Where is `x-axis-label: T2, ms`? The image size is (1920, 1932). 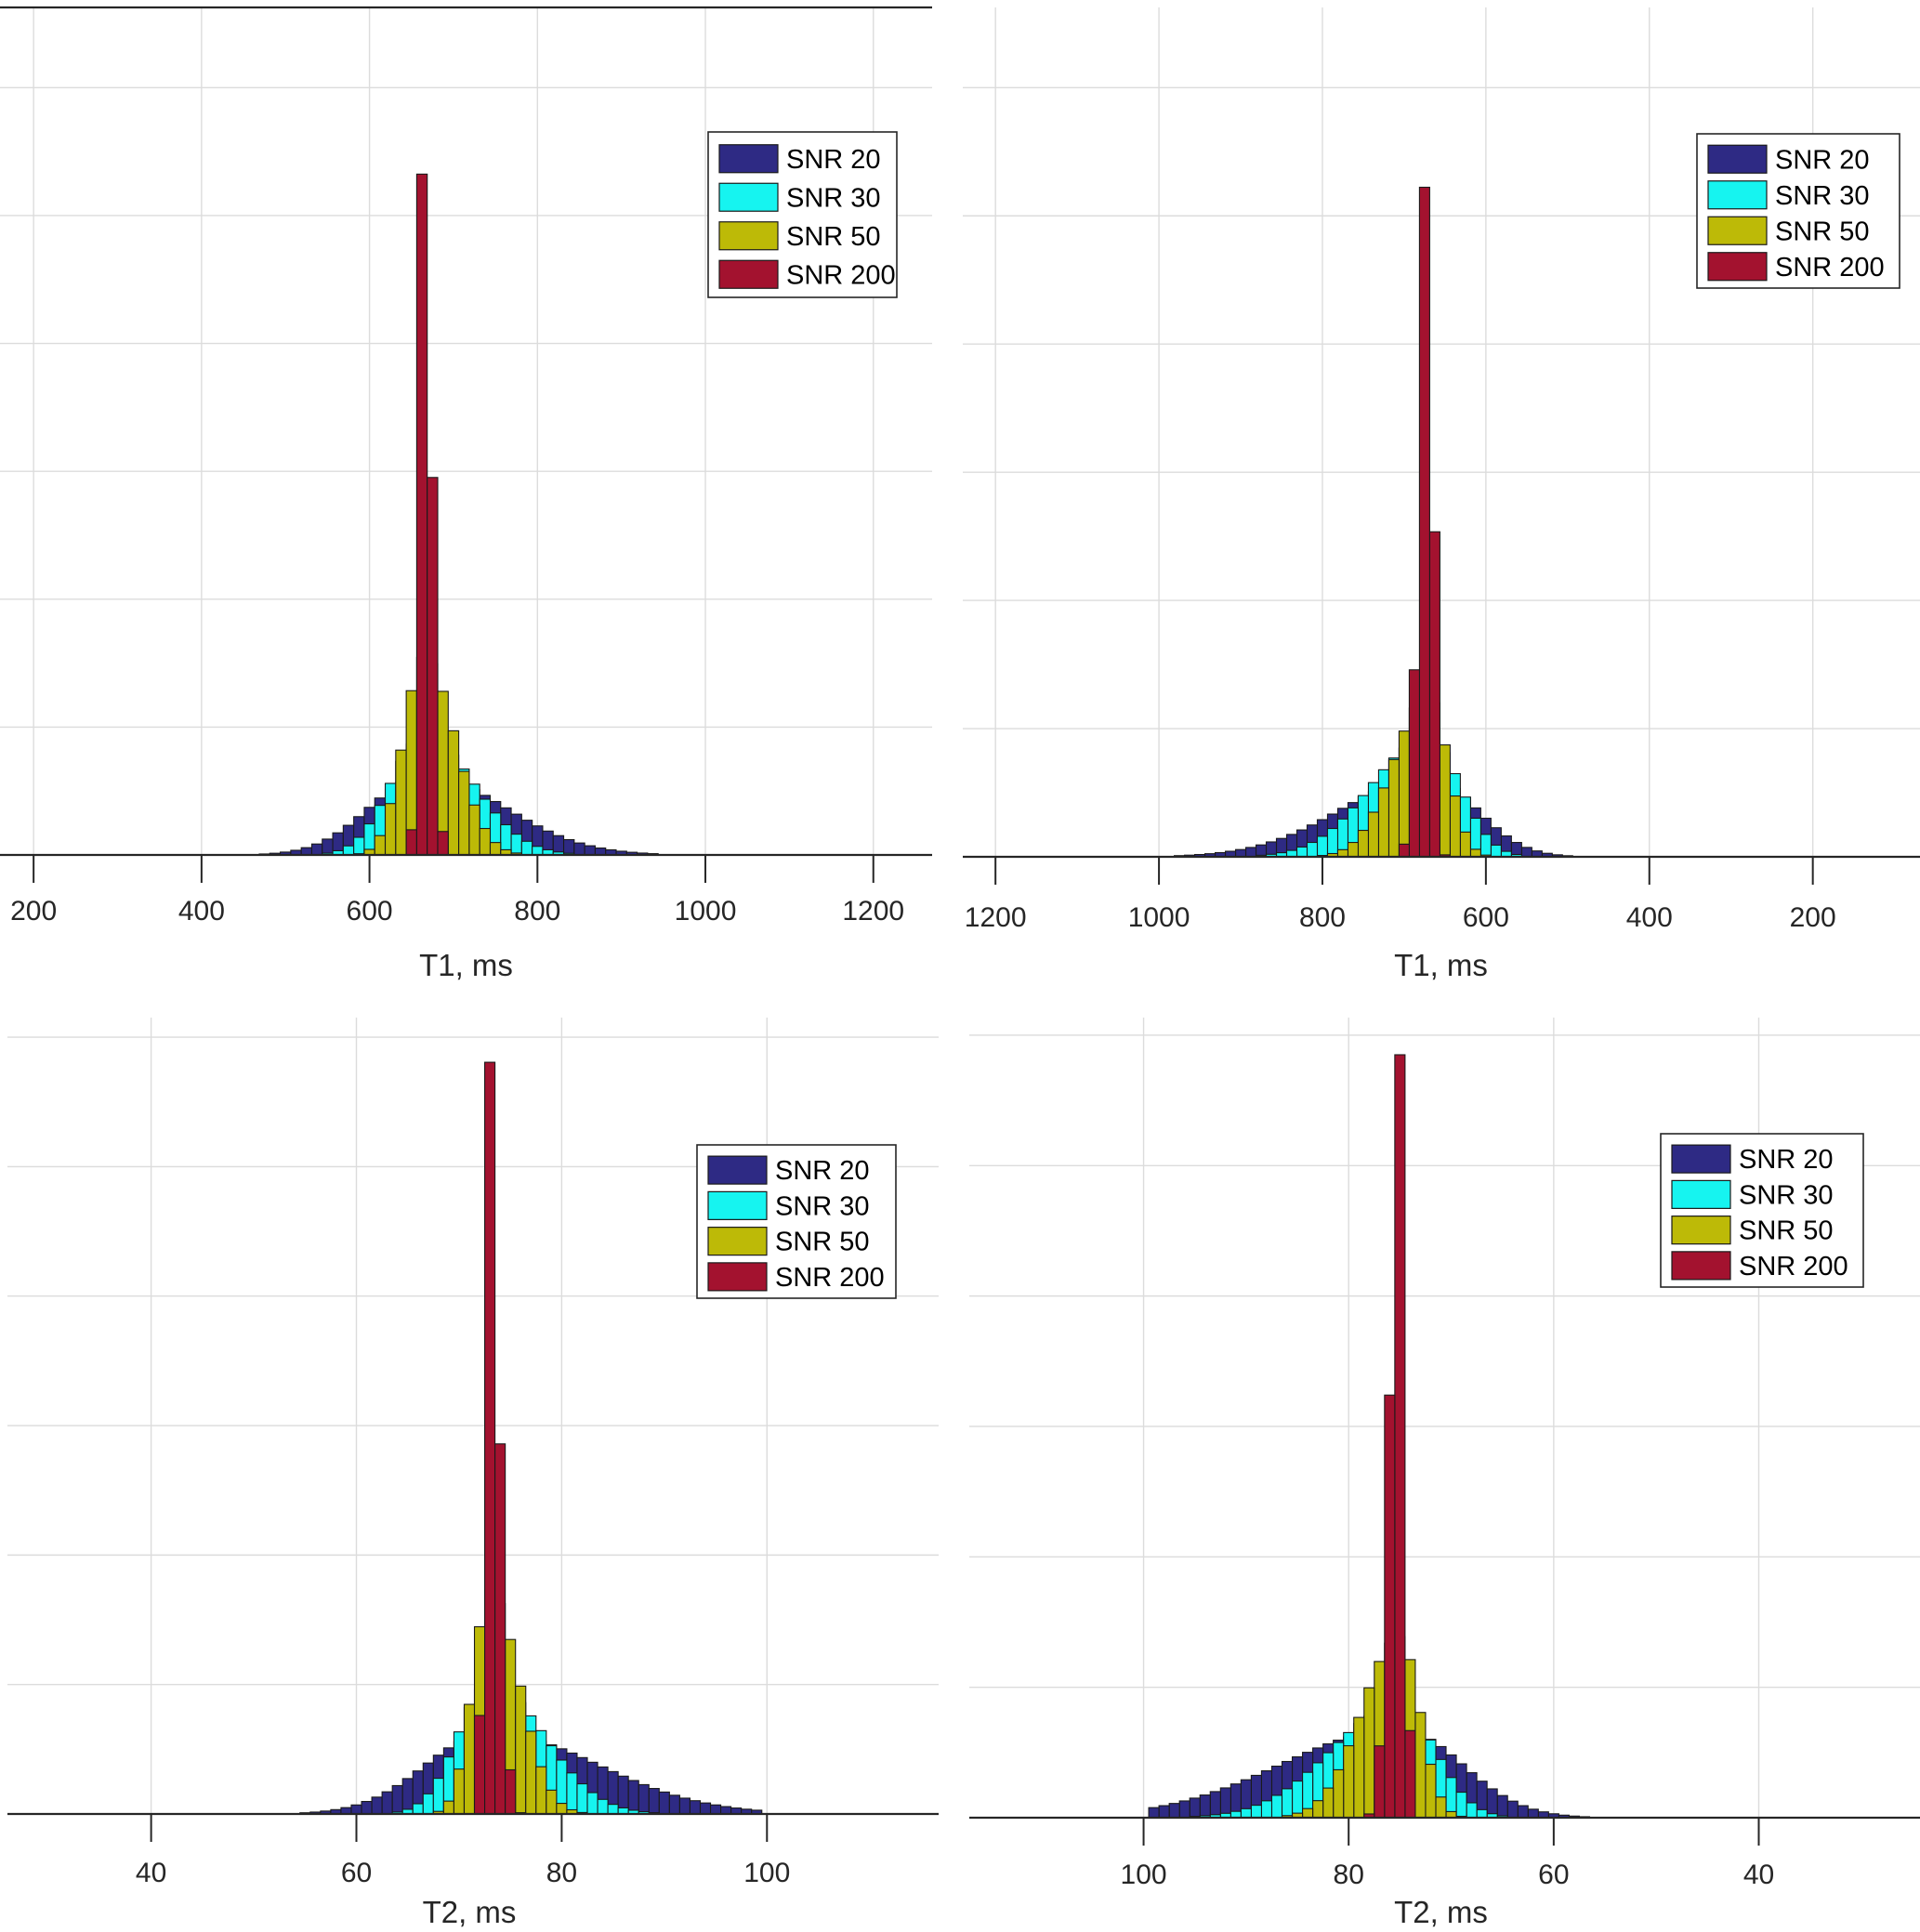
x-axis-label: T2, ms is located at coordinates (1441, 1912).